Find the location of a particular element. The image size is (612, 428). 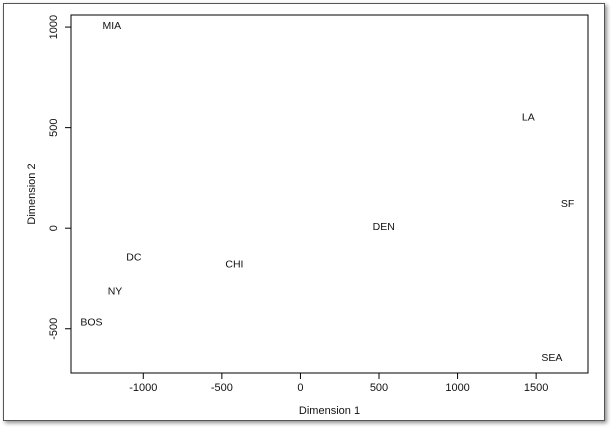

point-label: CHI is located at coordinates (234, 264).